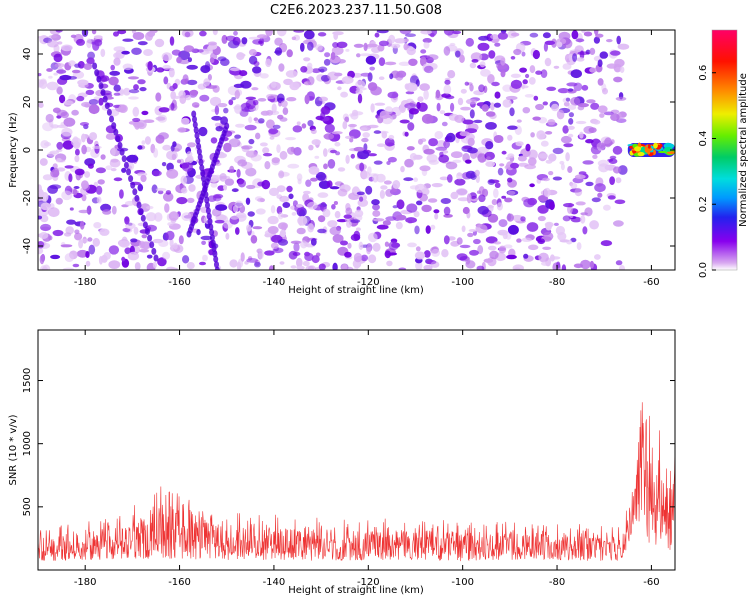 Image resolution: width=750 pixels, height=600 pixels. I want to click on snr-x-axis-label: Height of straight line (km), so click(356, 590).